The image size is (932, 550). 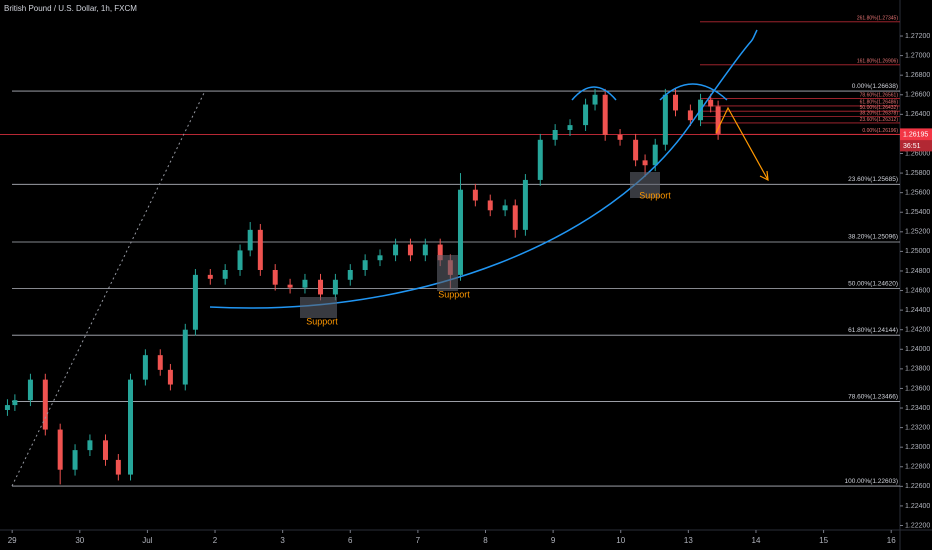 What do you see at coordinates (917, 447) in the screenshot?
I see `y-tick-label: 1.23000` at bounding box center [917, 447].